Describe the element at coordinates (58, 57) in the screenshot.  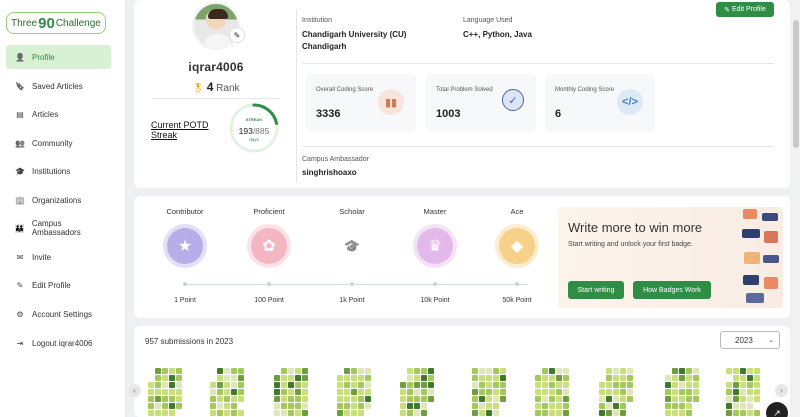
I see `sidebar-item-profile: 👤 Profile` at that location.